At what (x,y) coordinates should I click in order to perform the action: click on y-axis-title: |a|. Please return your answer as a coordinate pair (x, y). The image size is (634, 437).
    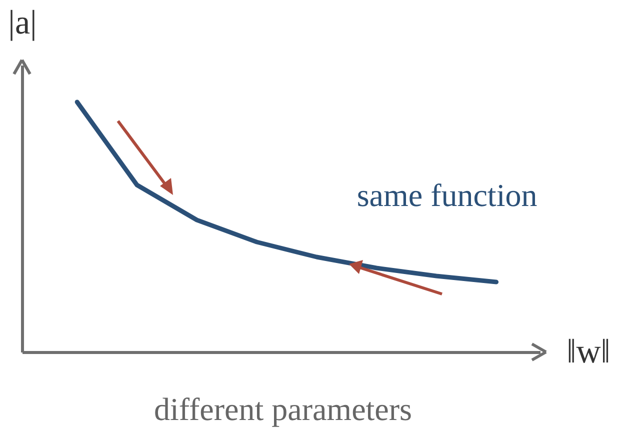
    Looking at the image, I should click on (22, 23).